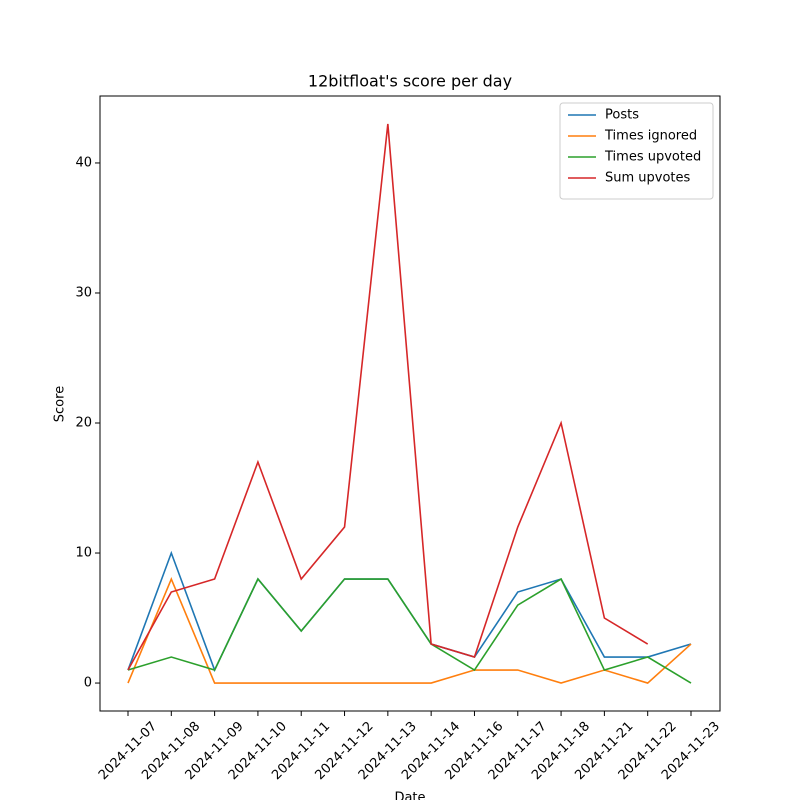  I want to click on legend-label: Sum upvotes, so click(648, 178).